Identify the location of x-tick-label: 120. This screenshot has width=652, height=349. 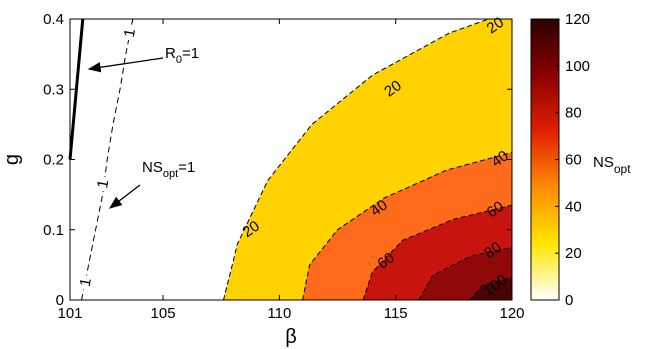
(511, 313).